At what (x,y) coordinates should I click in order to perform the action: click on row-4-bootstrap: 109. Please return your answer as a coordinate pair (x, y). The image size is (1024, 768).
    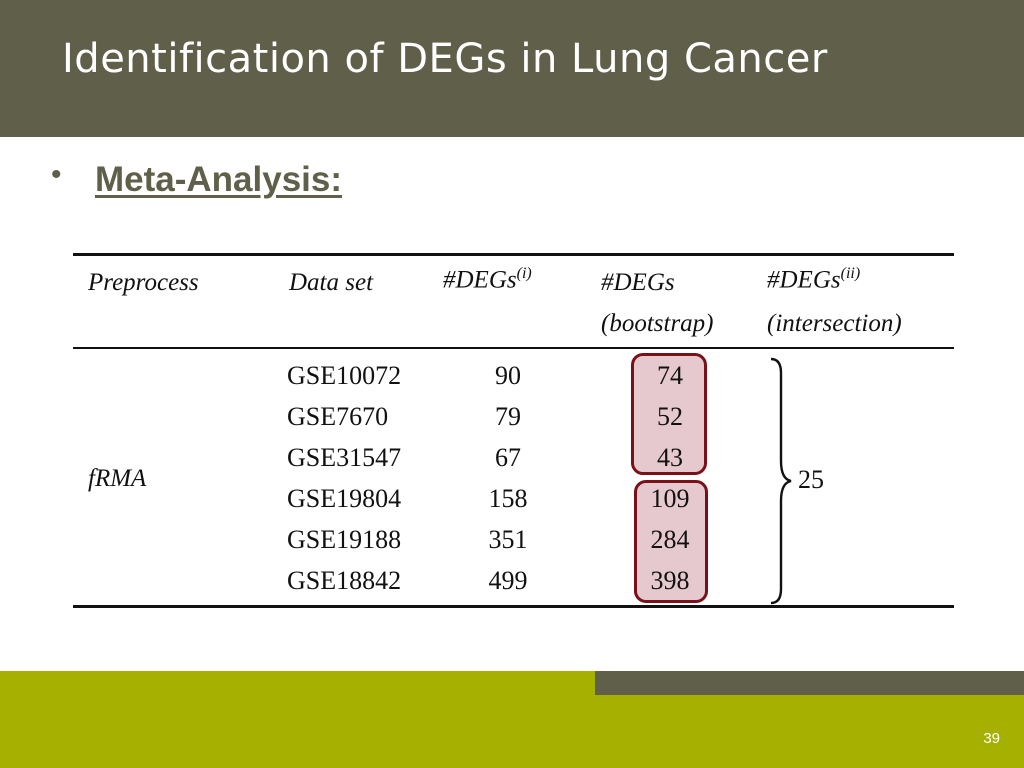
    Looking at the image, I should click on (670, 498).